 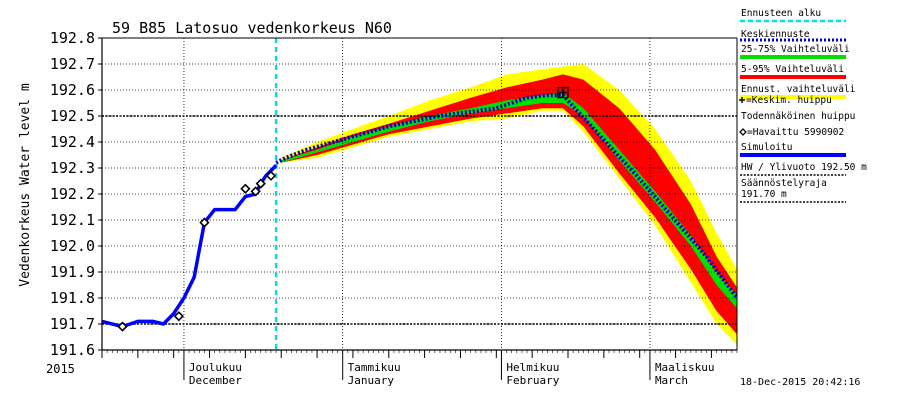 I want to click on legend-label: 25-75% Vaihteluväli, so click(x=795, y=49).